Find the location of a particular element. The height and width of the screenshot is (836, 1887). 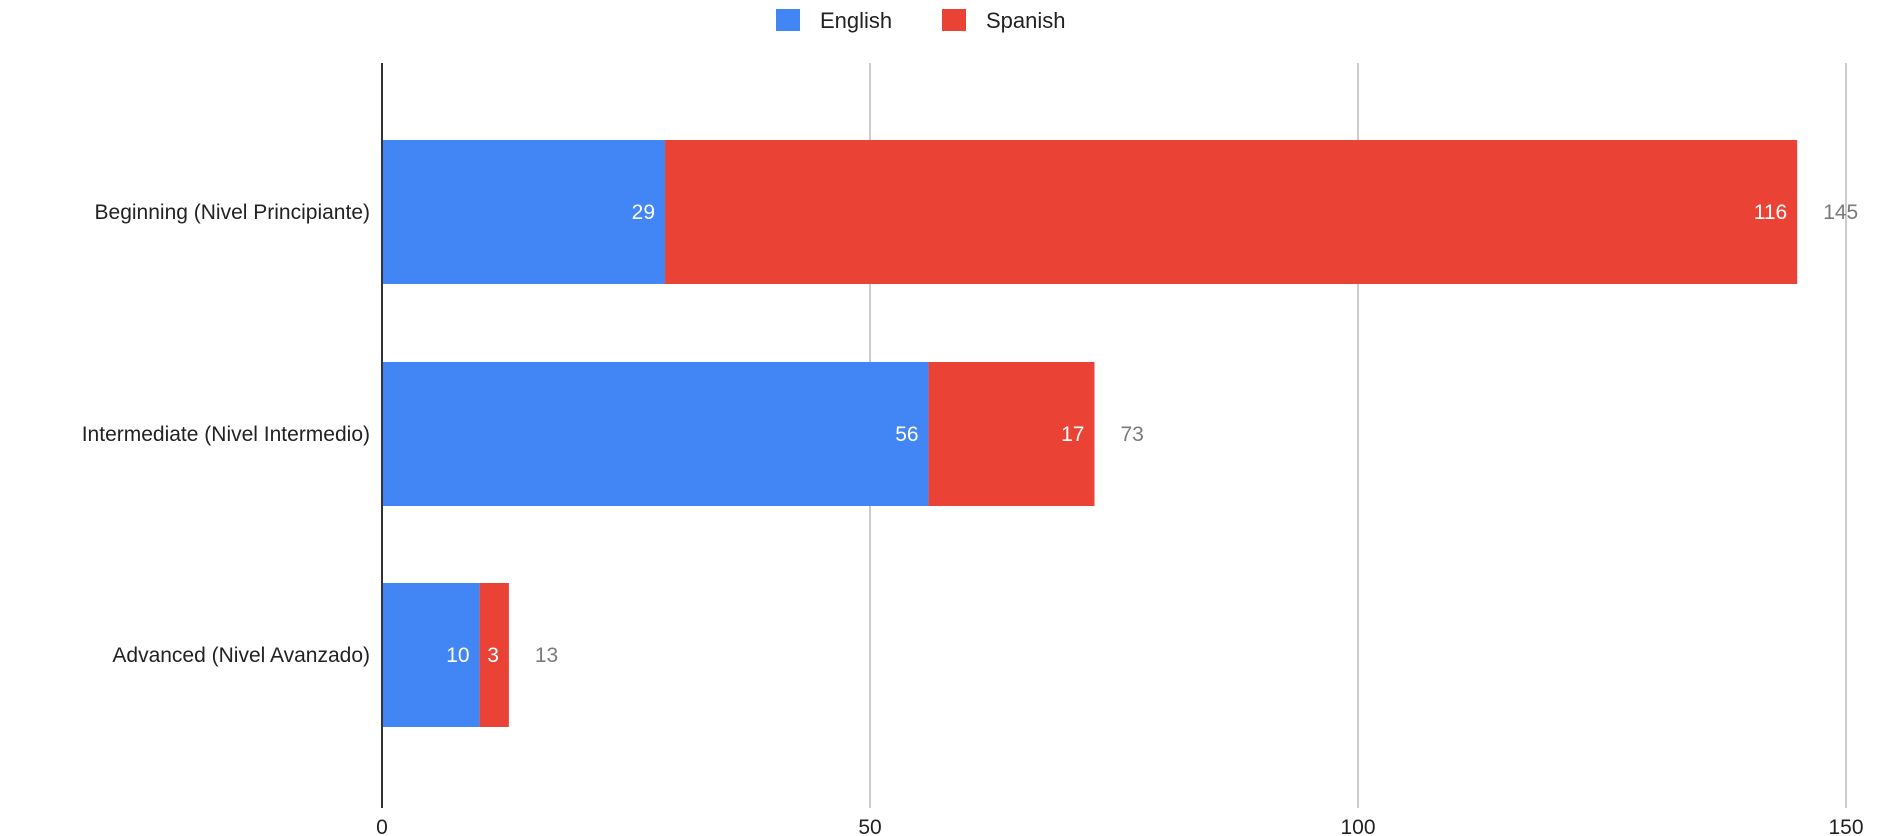

x-tick-label-50: 50 is located at coordinates (869, 826).